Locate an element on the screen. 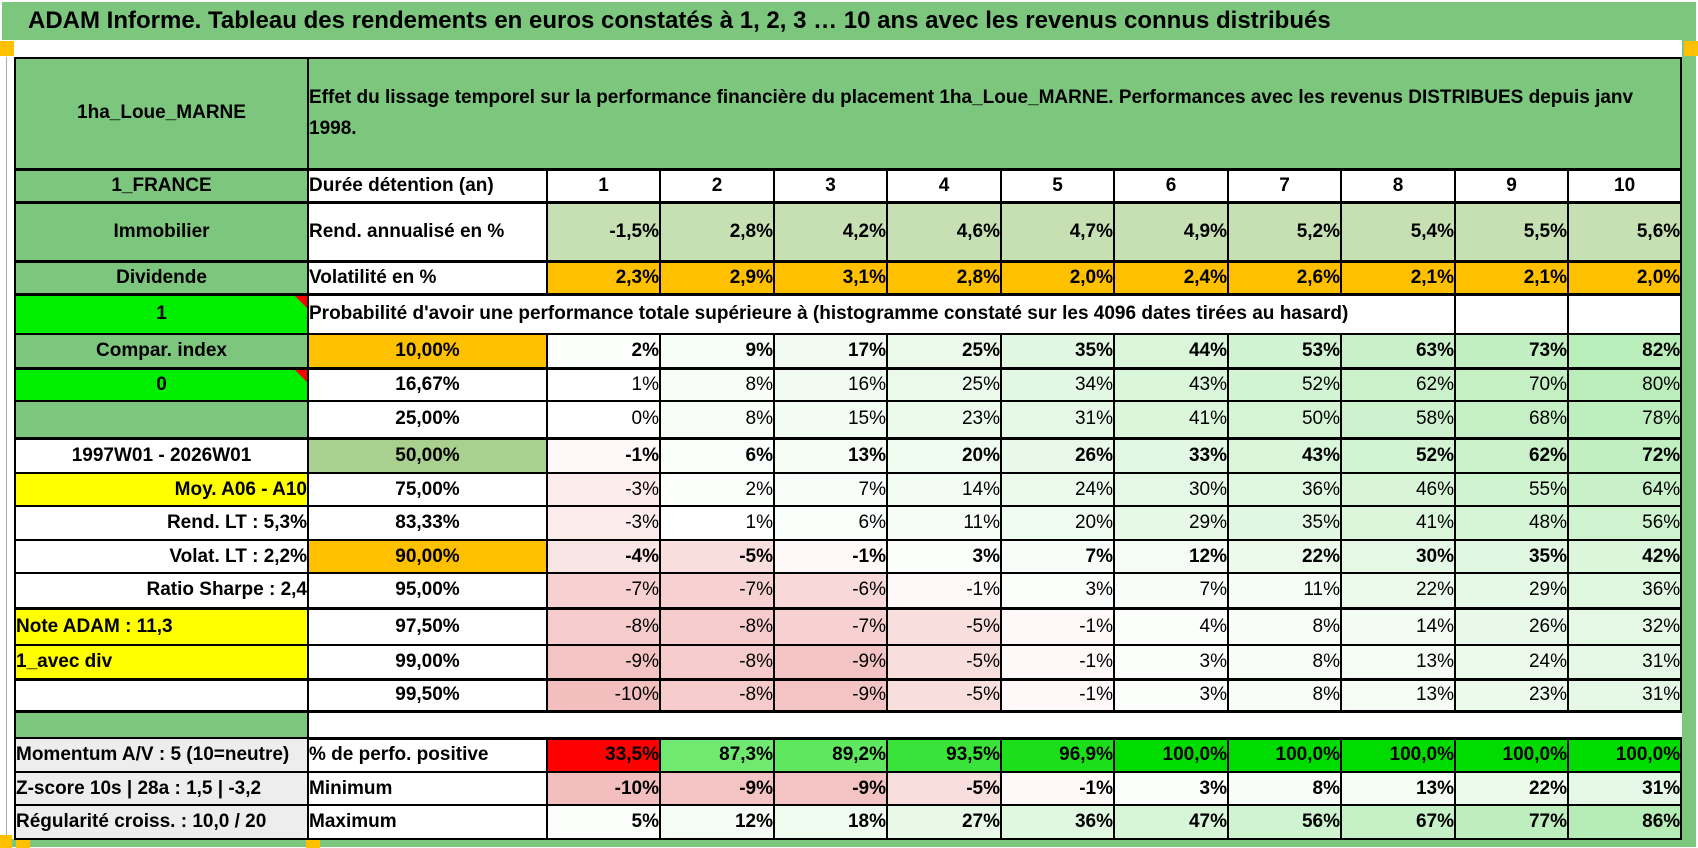  label-cell-p99: 99,00% is located at coordinates (427, 662).